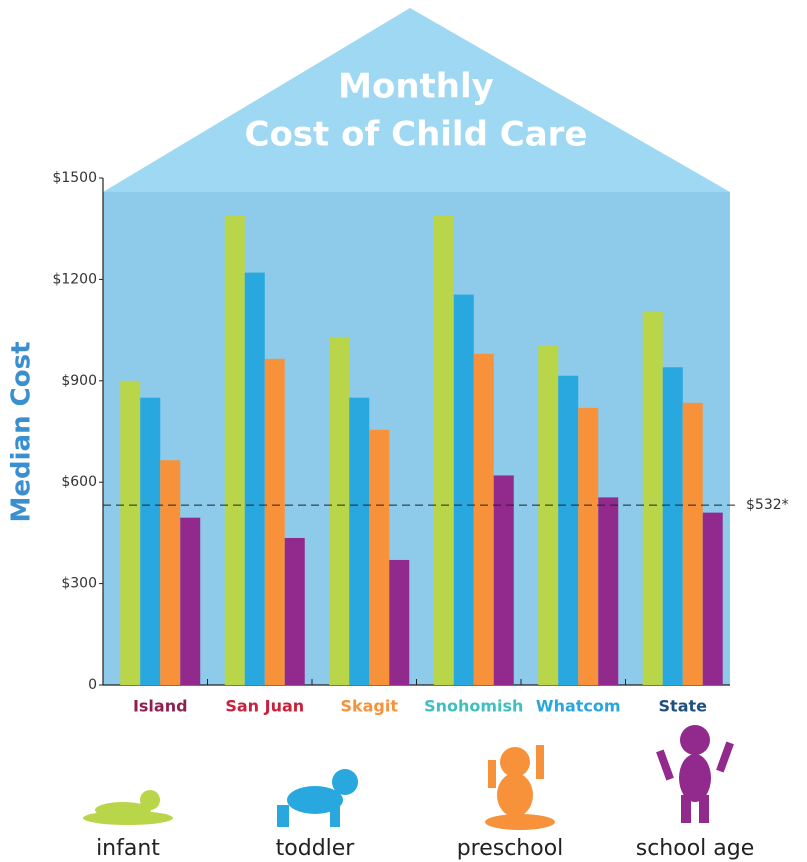 The width and height of the screenshot is (807, 862). I want to click on legend-label: infant, so click(128, 848).